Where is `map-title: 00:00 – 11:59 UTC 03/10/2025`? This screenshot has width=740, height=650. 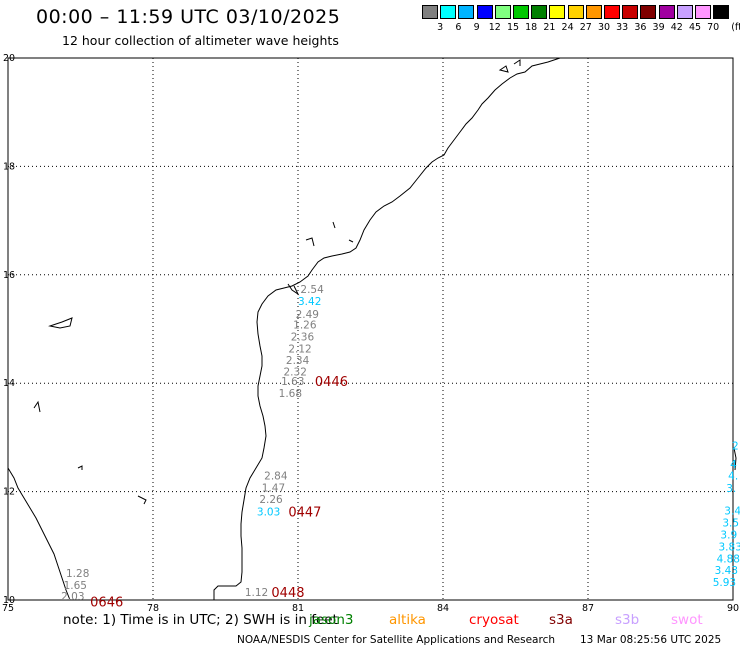
map-title: 00:00 – 11:59 UTC 03/10/2025 is located at coordinates (188, 17).